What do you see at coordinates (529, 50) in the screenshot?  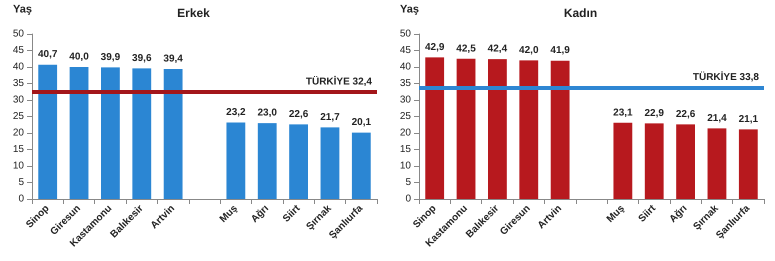 I see `data-label: 42,0` at bounding box center [529, 50].